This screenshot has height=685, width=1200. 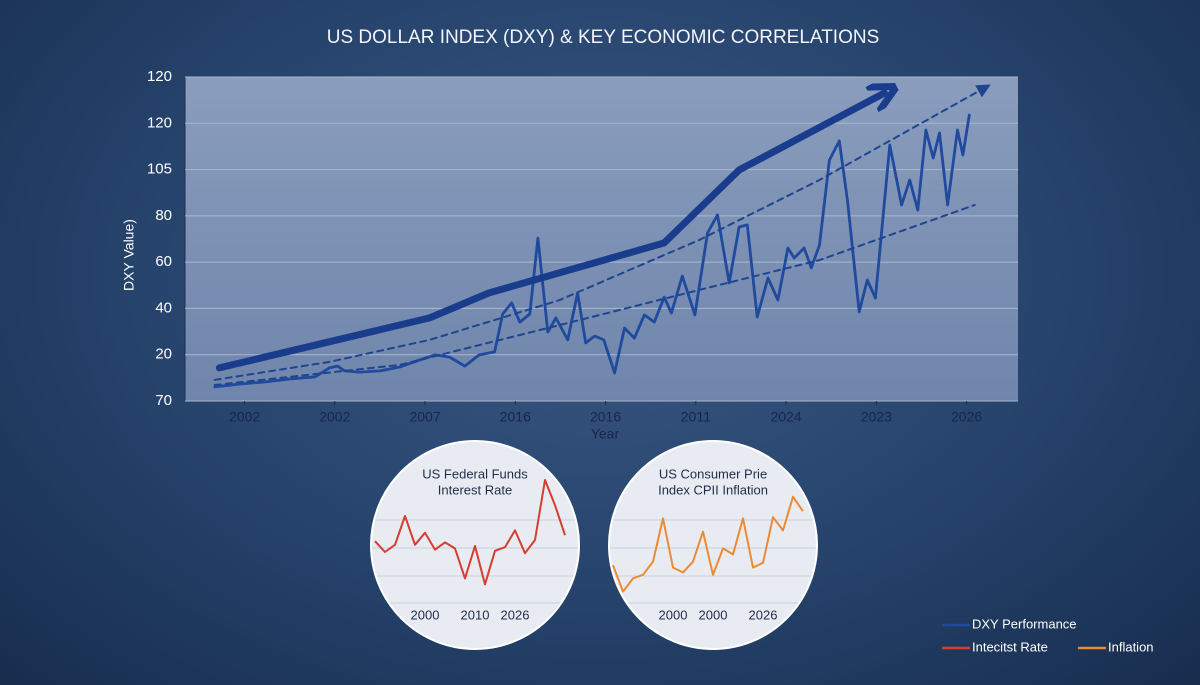 I want to click on y-tick-label: 20, so click(x=163, y=354).